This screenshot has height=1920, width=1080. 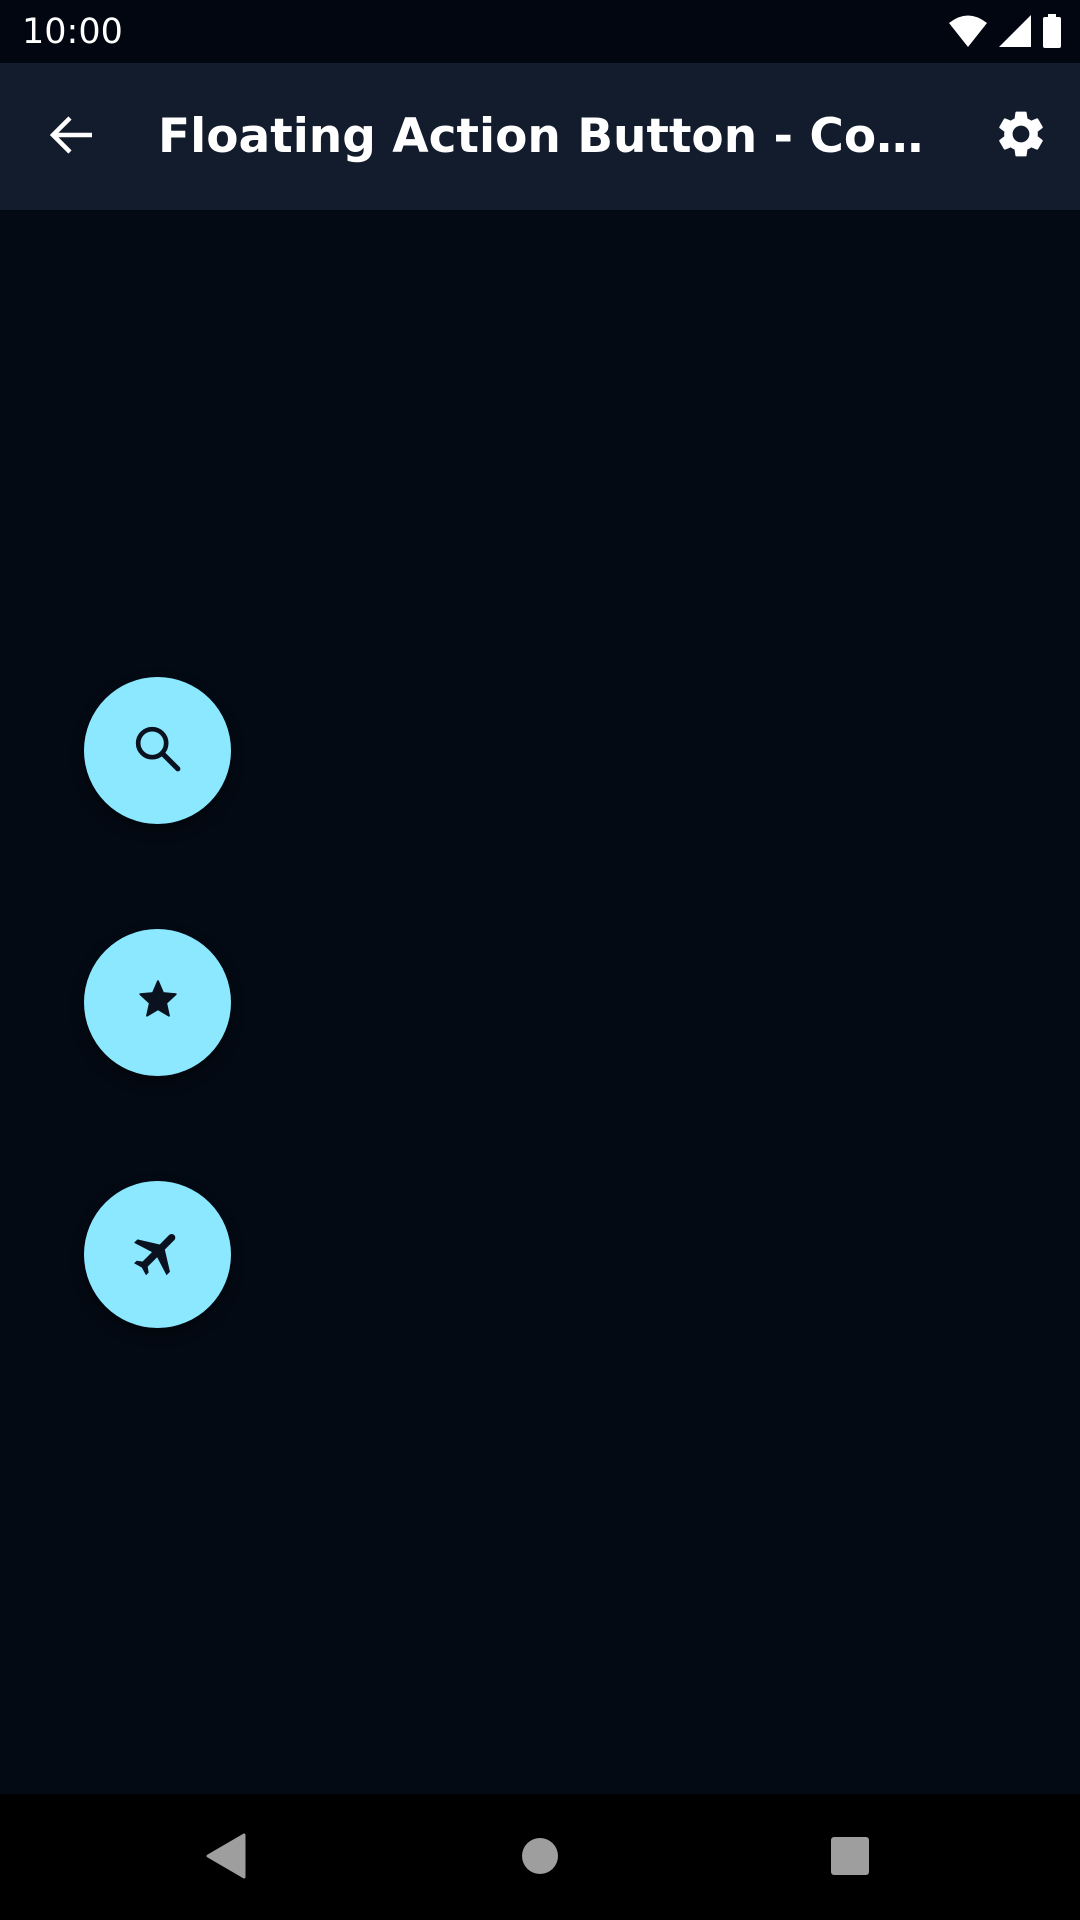 I want to click on system-back-button, so click(x=226, y=1858).